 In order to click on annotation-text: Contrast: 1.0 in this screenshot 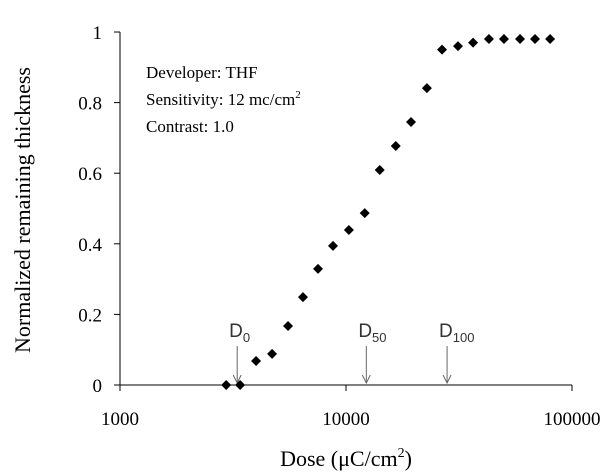, I will do `click(190, 126)`.